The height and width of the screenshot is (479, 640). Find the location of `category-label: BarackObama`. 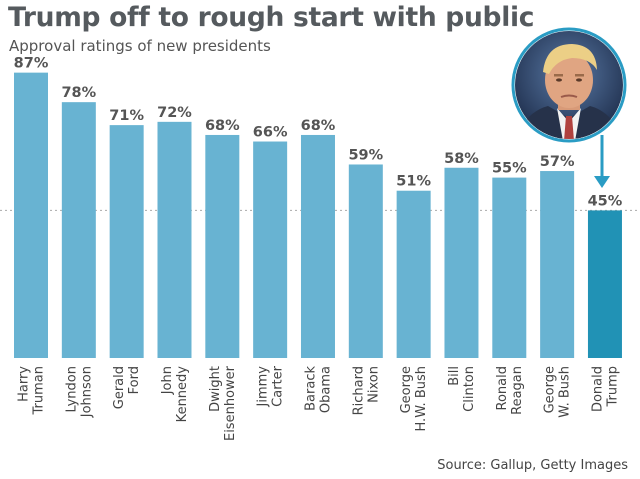

category-label: BarackObama is located at coordinates (318, 390).